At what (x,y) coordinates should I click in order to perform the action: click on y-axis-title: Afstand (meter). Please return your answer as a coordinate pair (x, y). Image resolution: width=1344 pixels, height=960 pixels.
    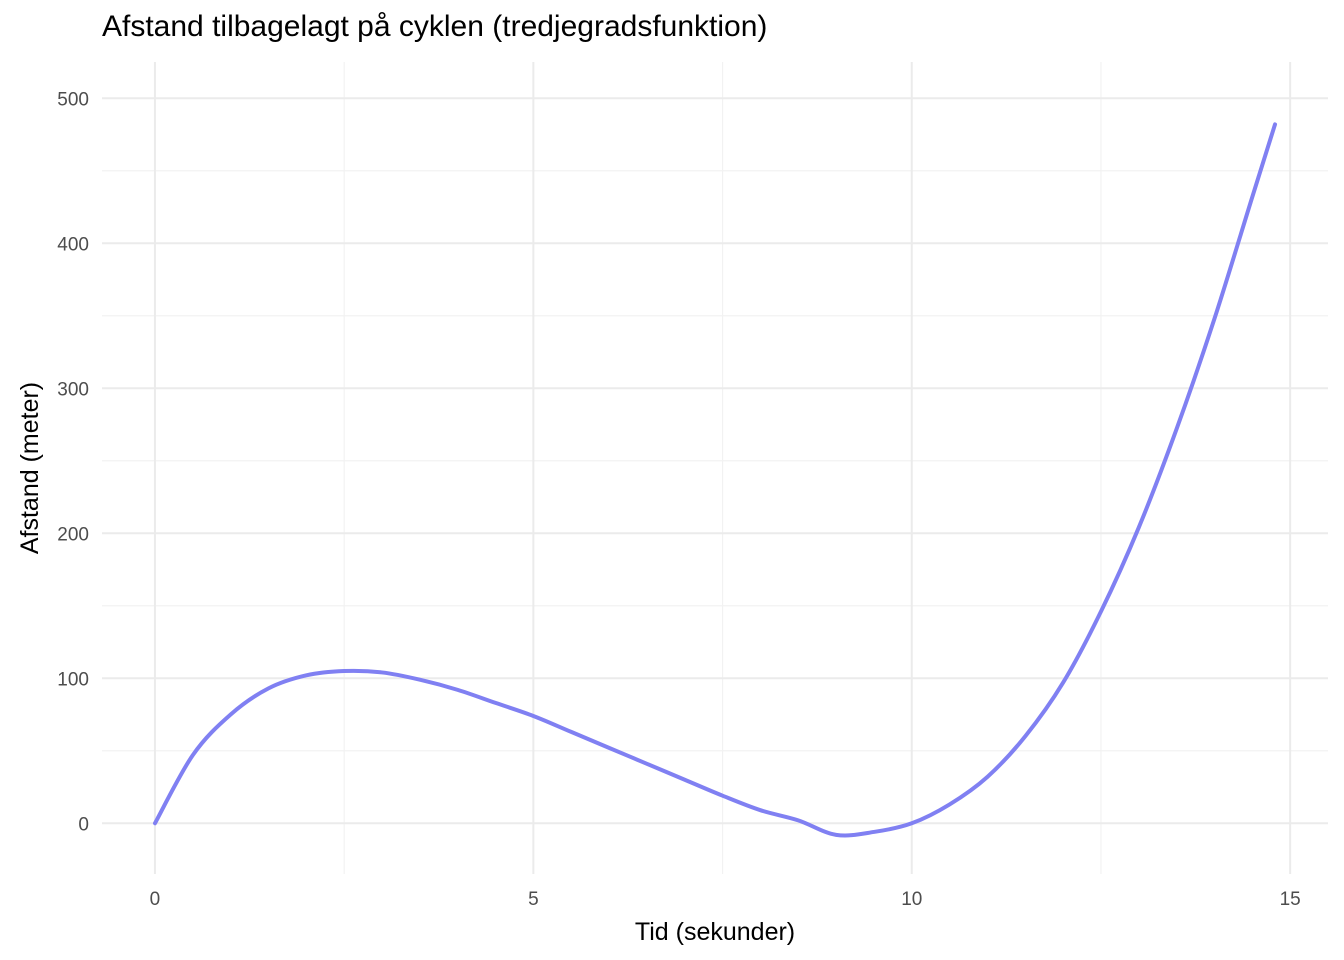
    Looking at the image, I should click on (30, 468).